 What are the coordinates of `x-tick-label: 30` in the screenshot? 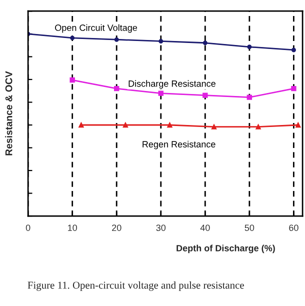 It's located at (161, 227).